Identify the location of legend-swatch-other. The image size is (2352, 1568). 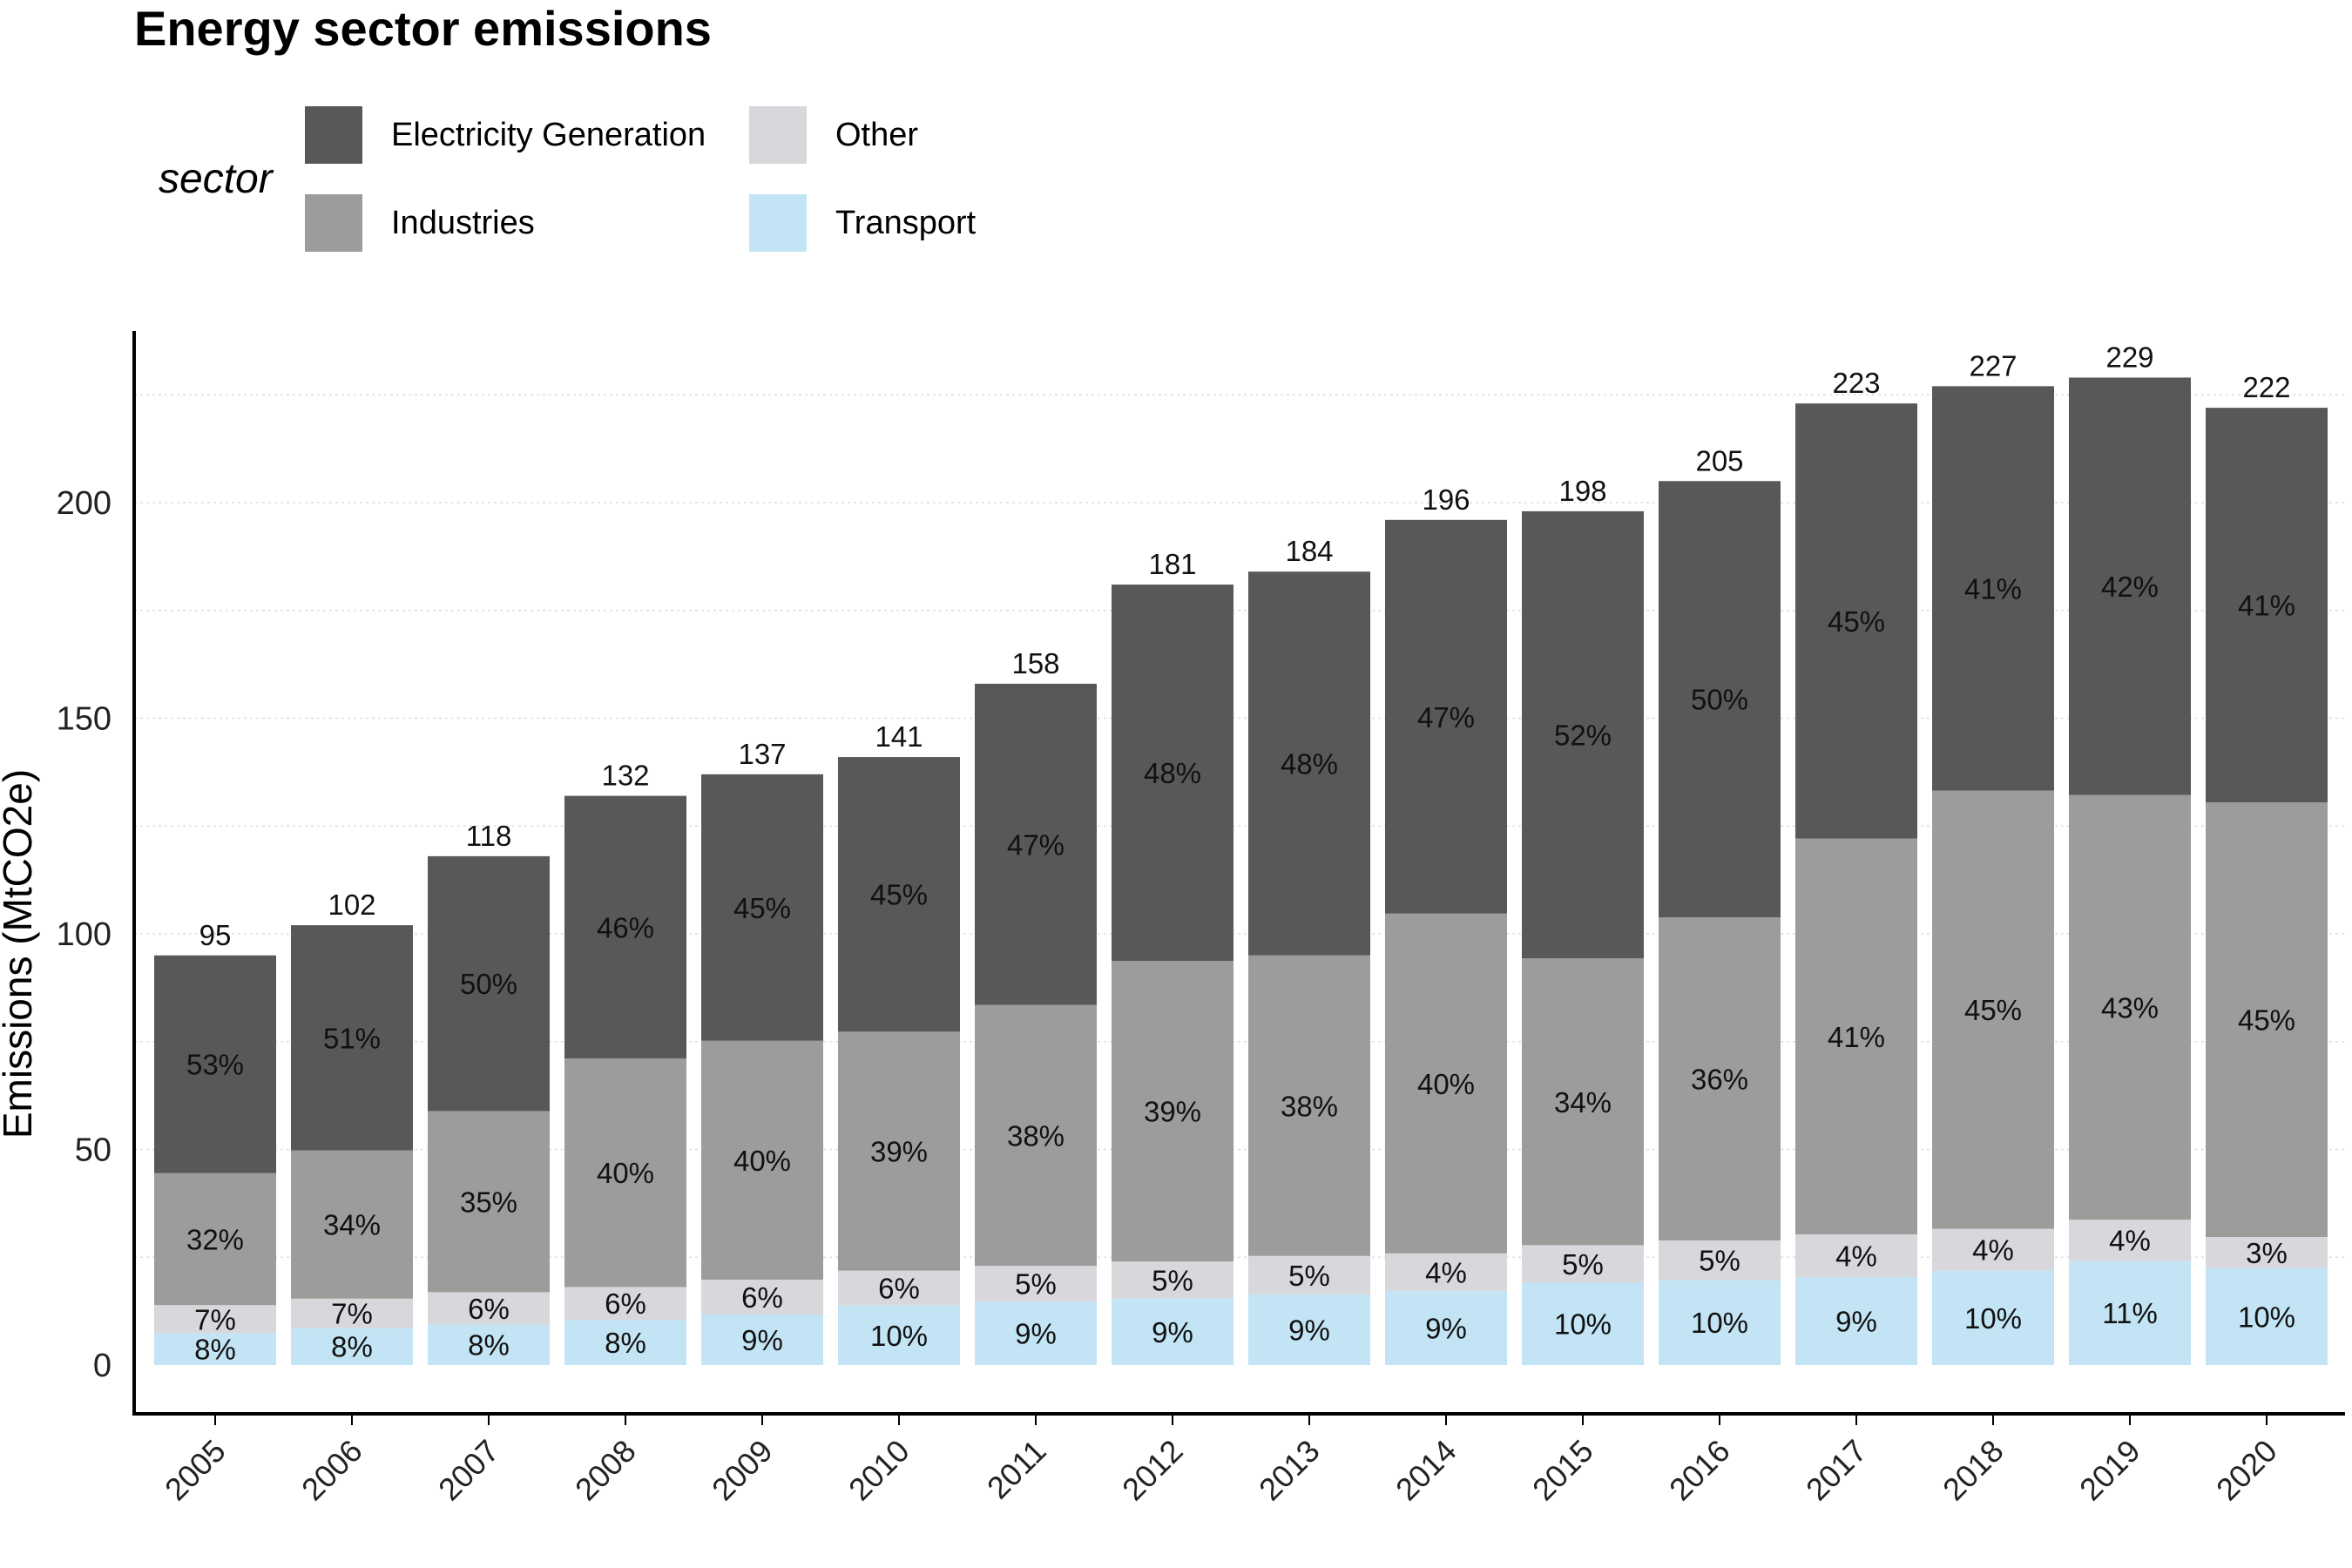
(778, 135).